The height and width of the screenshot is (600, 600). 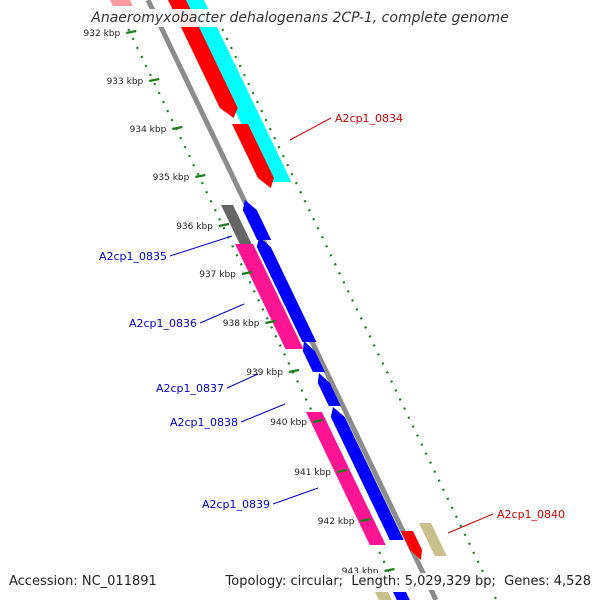 I want to click on length-value: 5,029,329 bp, so click(x=448, y=581).